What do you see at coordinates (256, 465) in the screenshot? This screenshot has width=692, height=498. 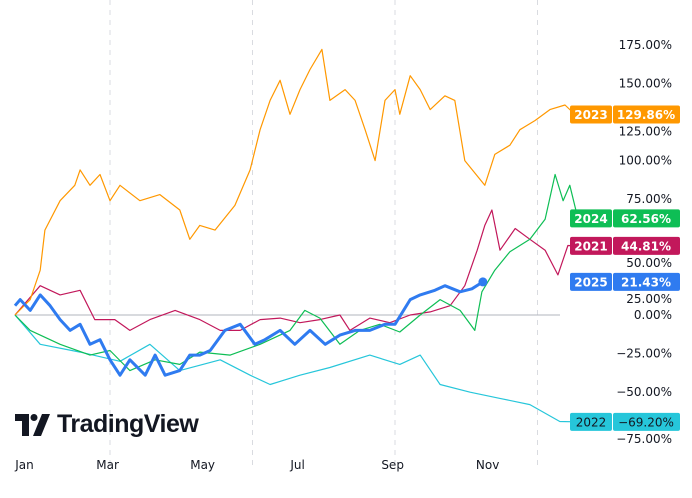 I see `x-axis: Jan Mar May Jul Sep Nov` at bounding box center [256, 465].